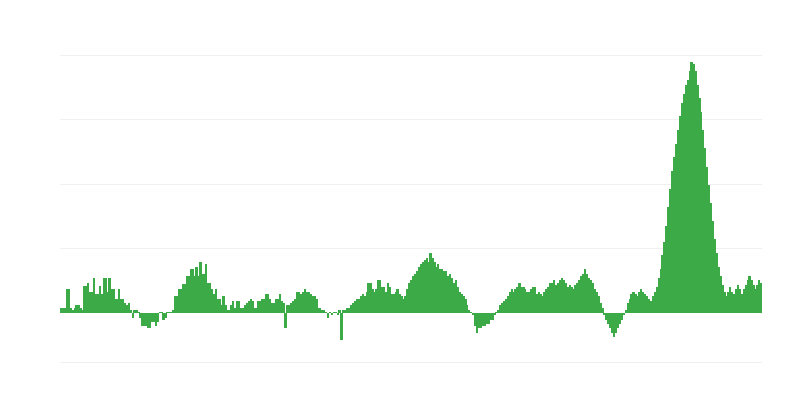  I want to click on gridline, so click(411, 119).